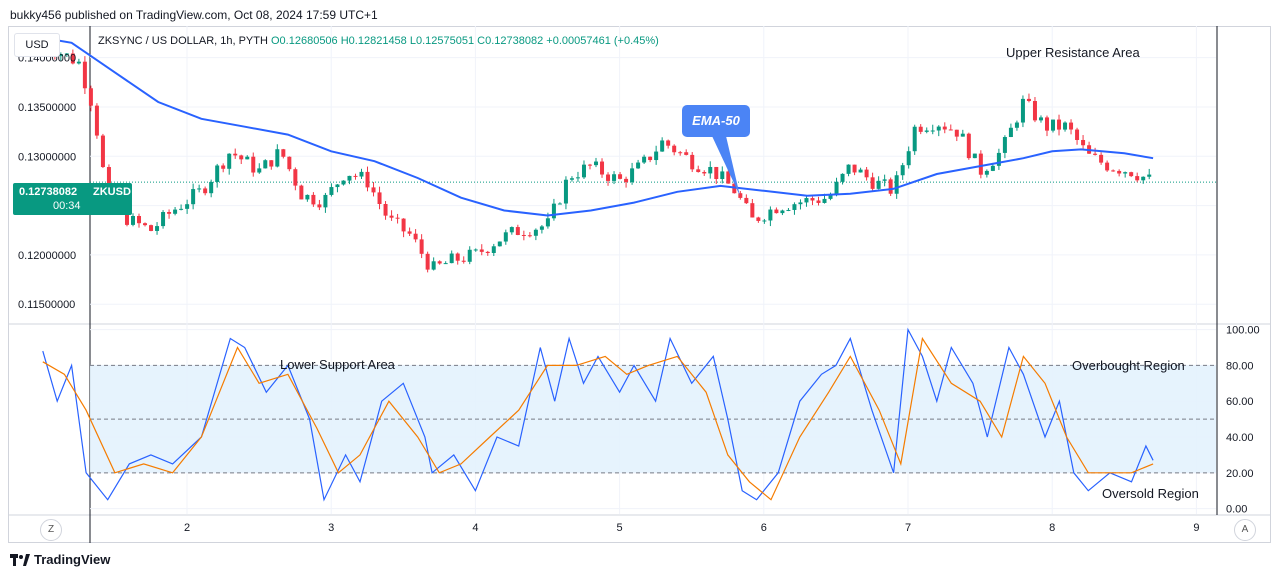 The width and height of the screenshot is (1281, 578). Describe the element at coordinates (37, 45) in the screenshot. I see `currency-button: USD` at that location.